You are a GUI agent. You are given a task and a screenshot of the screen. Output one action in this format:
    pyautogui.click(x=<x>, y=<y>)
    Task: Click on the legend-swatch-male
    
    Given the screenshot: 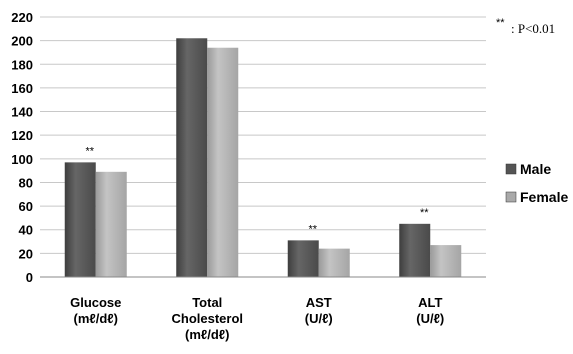 What is the action you would take?
    pyautogui.click(x=511, y=169)
    